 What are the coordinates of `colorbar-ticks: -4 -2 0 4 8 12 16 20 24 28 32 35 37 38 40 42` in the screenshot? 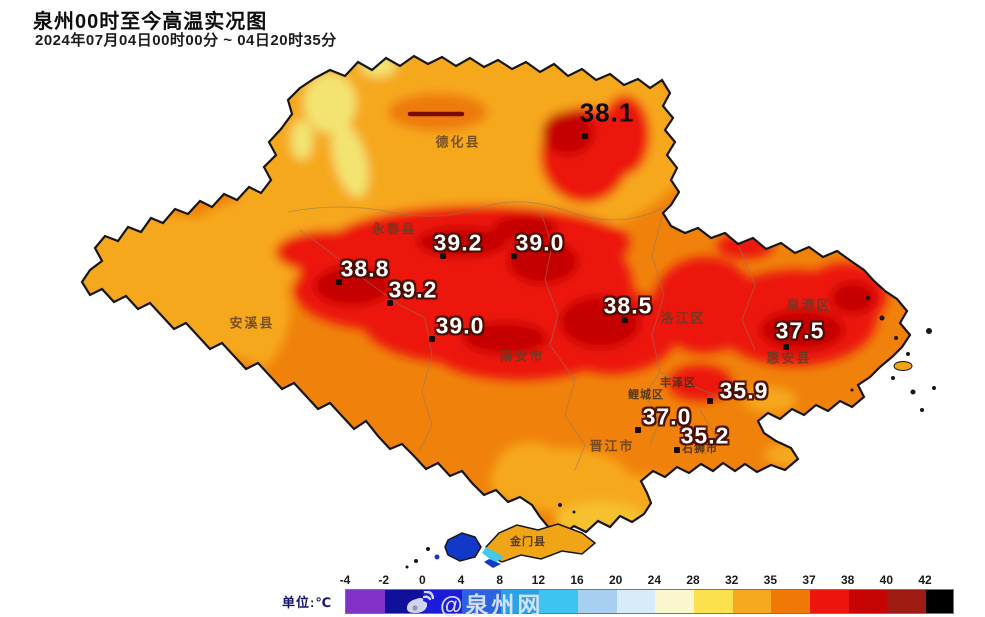 It's located at (646, 580).